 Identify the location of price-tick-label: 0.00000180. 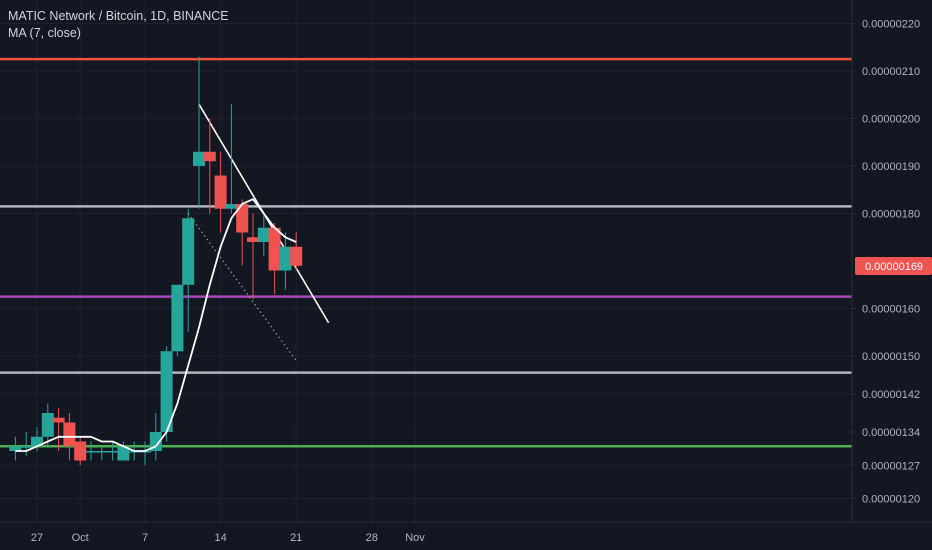
(891, 215).